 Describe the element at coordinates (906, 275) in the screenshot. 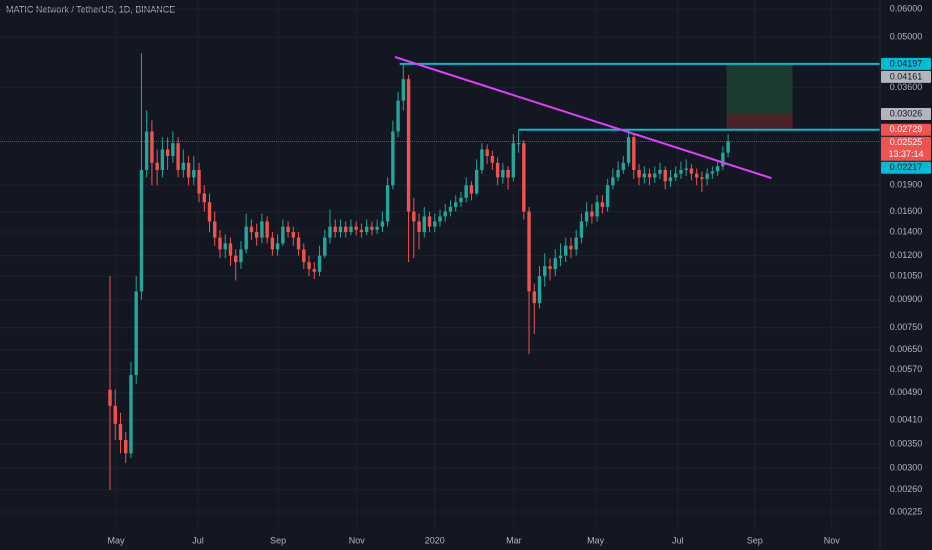

I see `y-tick-label: 0.01050` at that location.